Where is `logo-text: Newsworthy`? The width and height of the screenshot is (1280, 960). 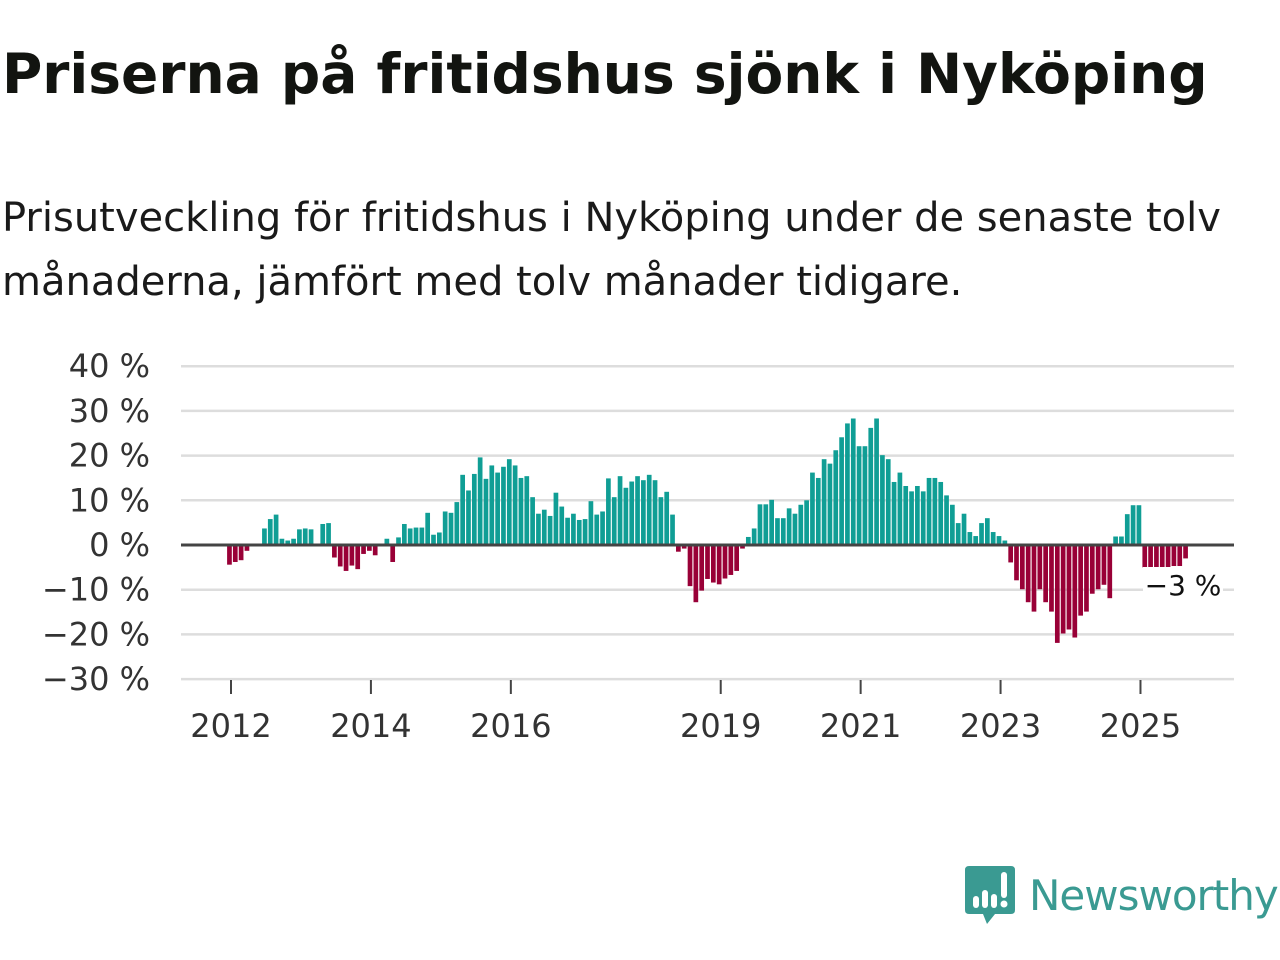 logo-text: Newsworthy is located at coordinates (1154, 895).